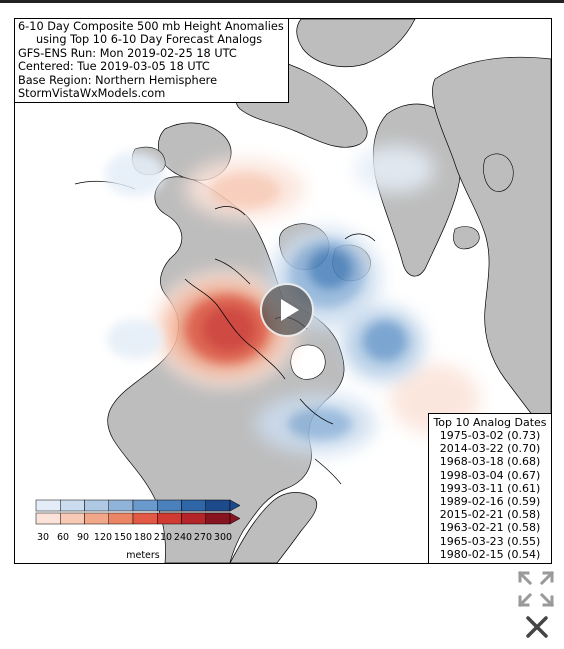  Describe the element at coordinates (83, 537) in the screenshot. I see `colorbar-tick-label: 90` at that location.